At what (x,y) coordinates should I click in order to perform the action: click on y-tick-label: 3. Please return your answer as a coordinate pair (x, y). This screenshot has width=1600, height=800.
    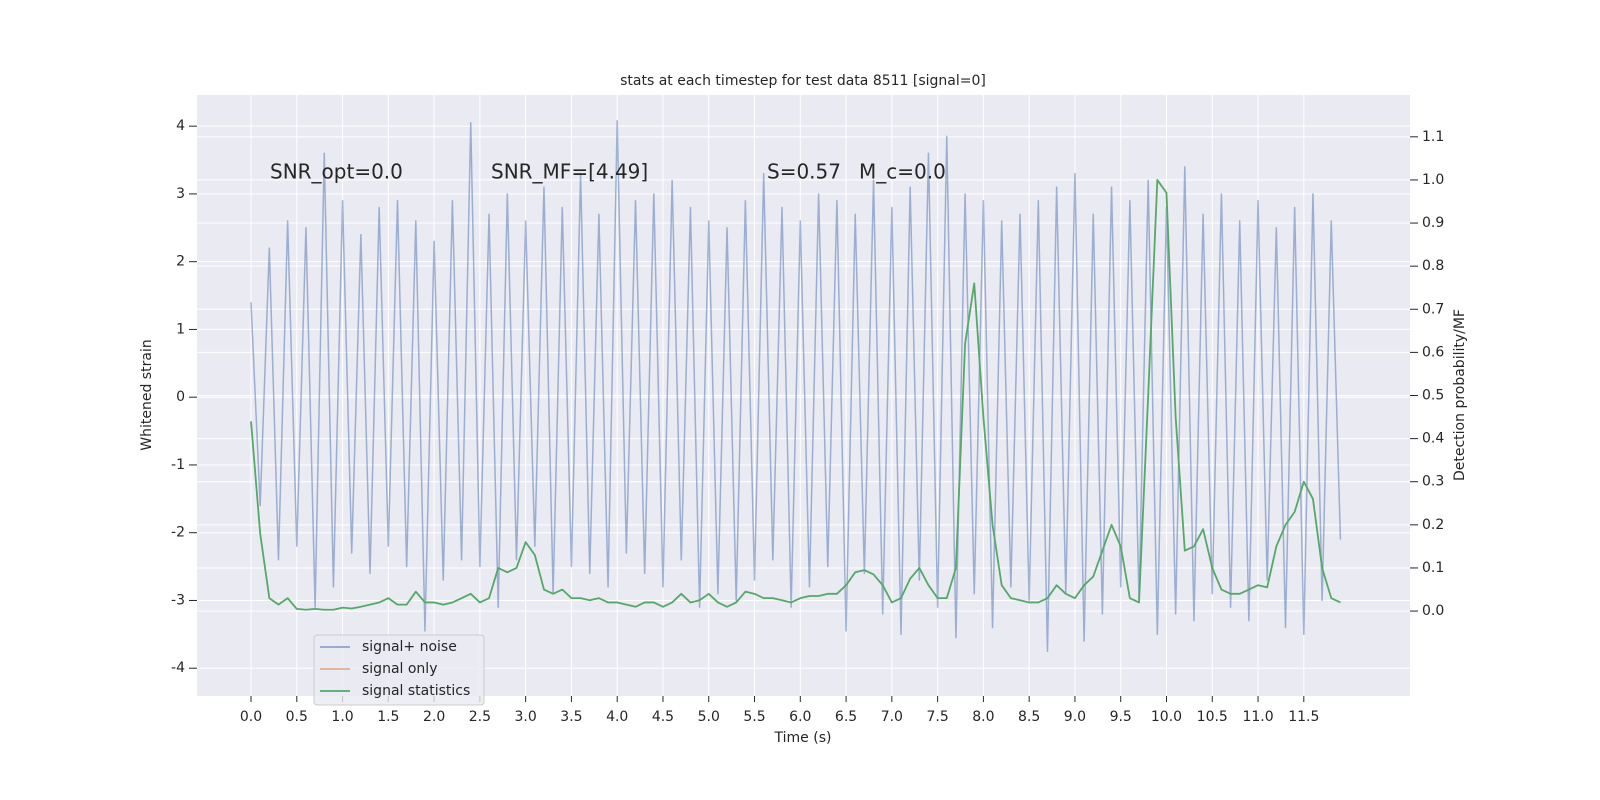
    Looking at the image, I should click on (180, 194).